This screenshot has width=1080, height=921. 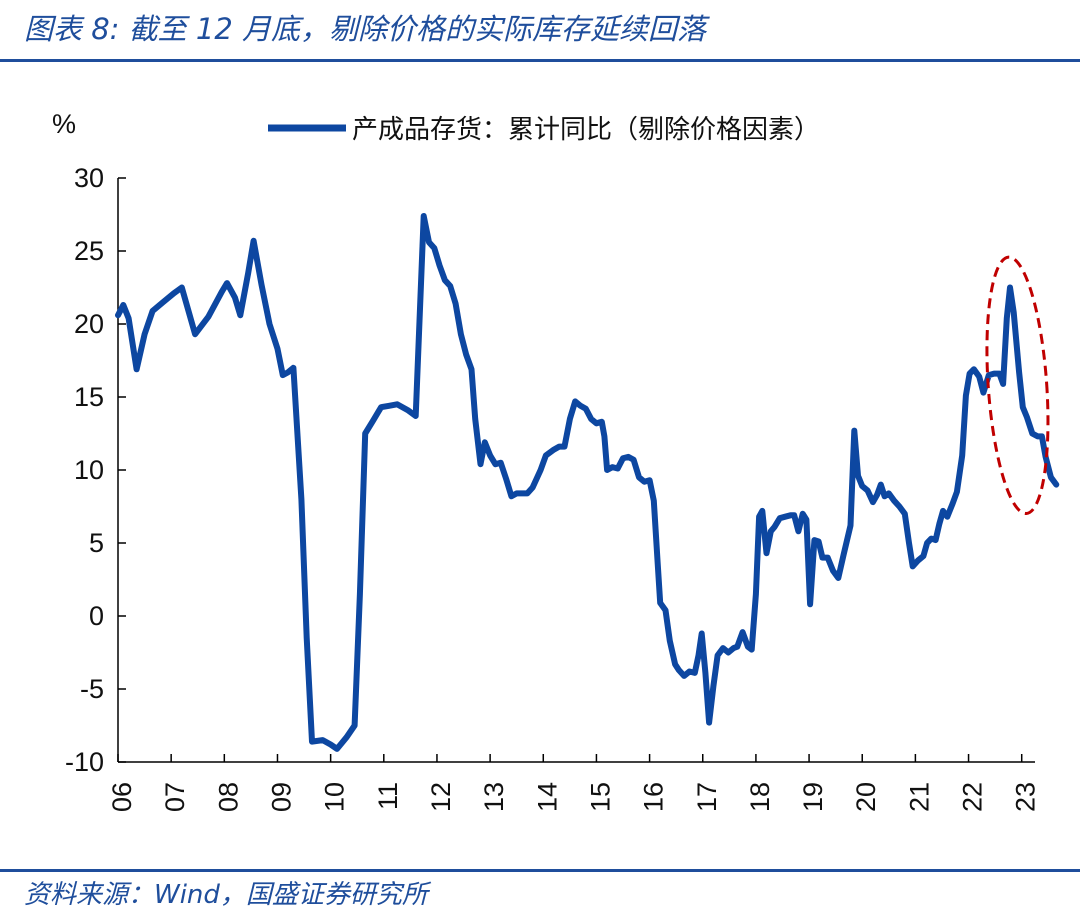 What do you see at coordinates (335, 797) in the screenshot?
I see `x-tick-label: 10` at bounding box center [335, 797].